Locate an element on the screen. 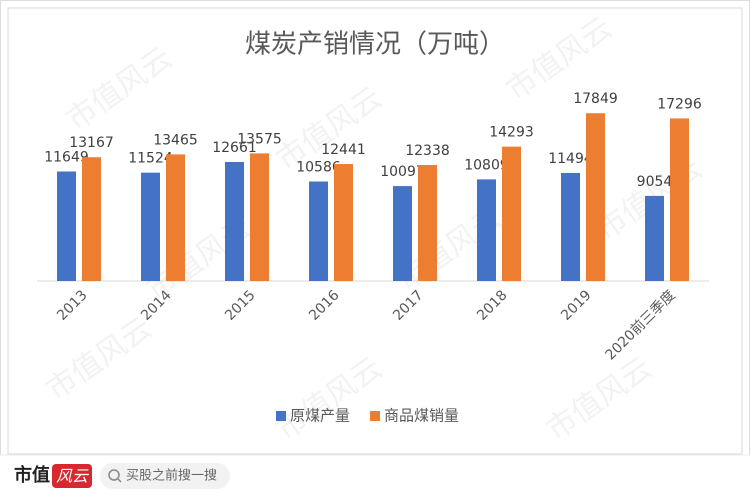 The image size is (750, 499). logo-box is located at coordinates (72, 476).